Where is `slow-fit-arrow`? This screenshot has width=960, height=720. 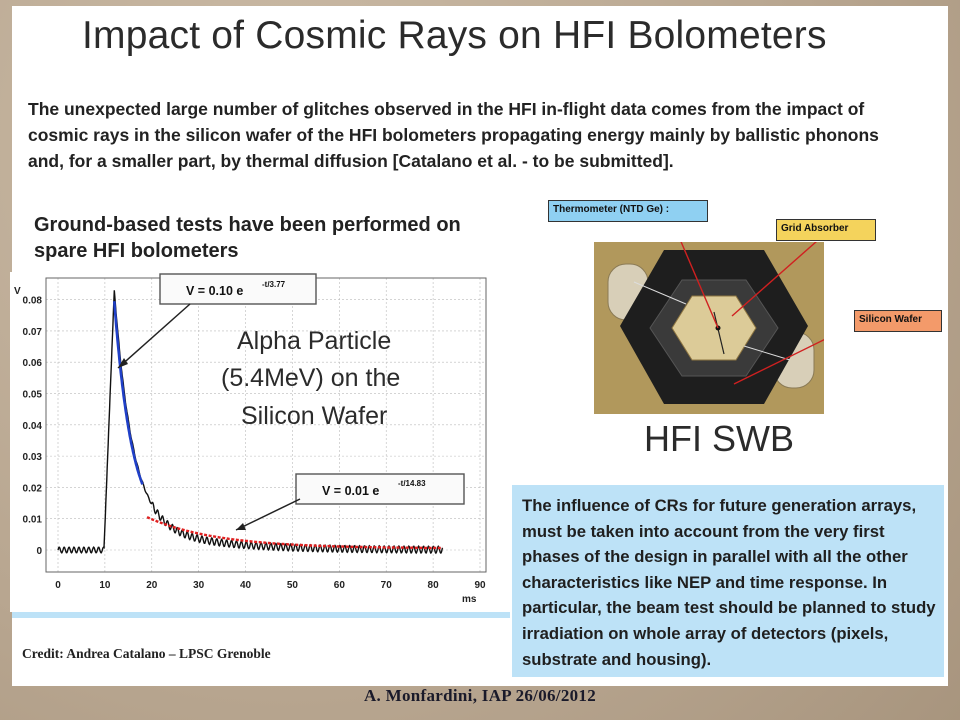
slow-fit-arrow is located at coordinates (268, 514).